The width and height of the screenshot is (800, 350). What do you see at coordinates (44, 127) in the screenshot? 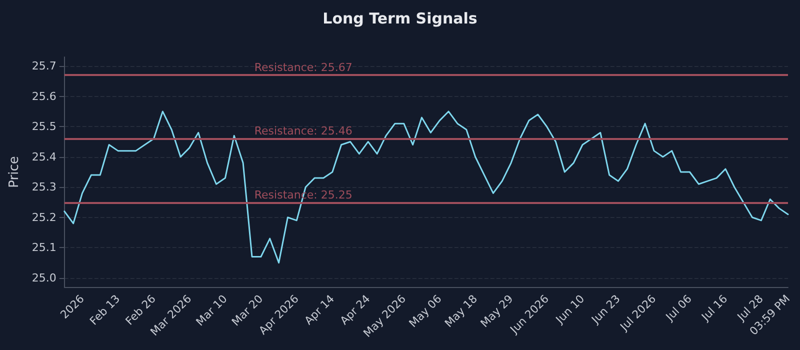
I see `y-tick-label: 25.5` at bounding box center [44, 127].